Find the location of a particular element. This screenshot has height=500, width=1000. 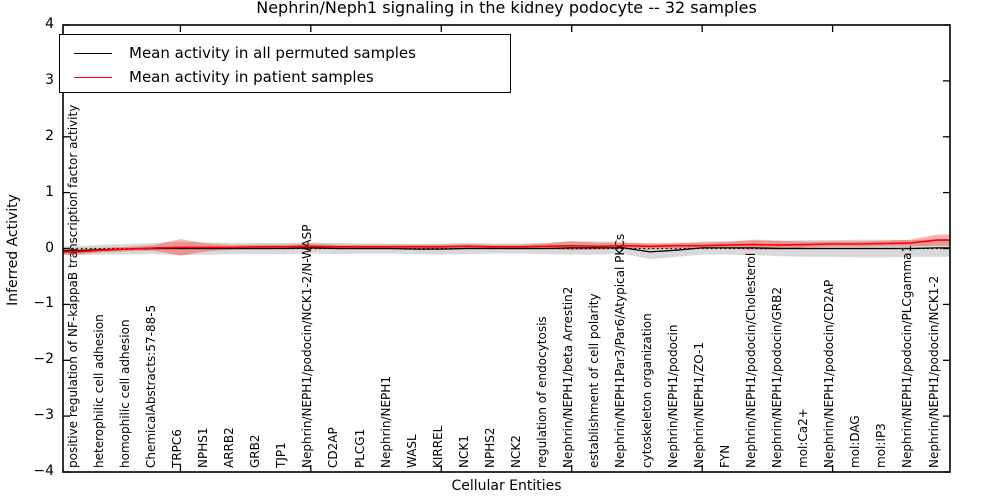

legend-entry-patient: Mean activity in patient samples is located at coordinates (285, 77).